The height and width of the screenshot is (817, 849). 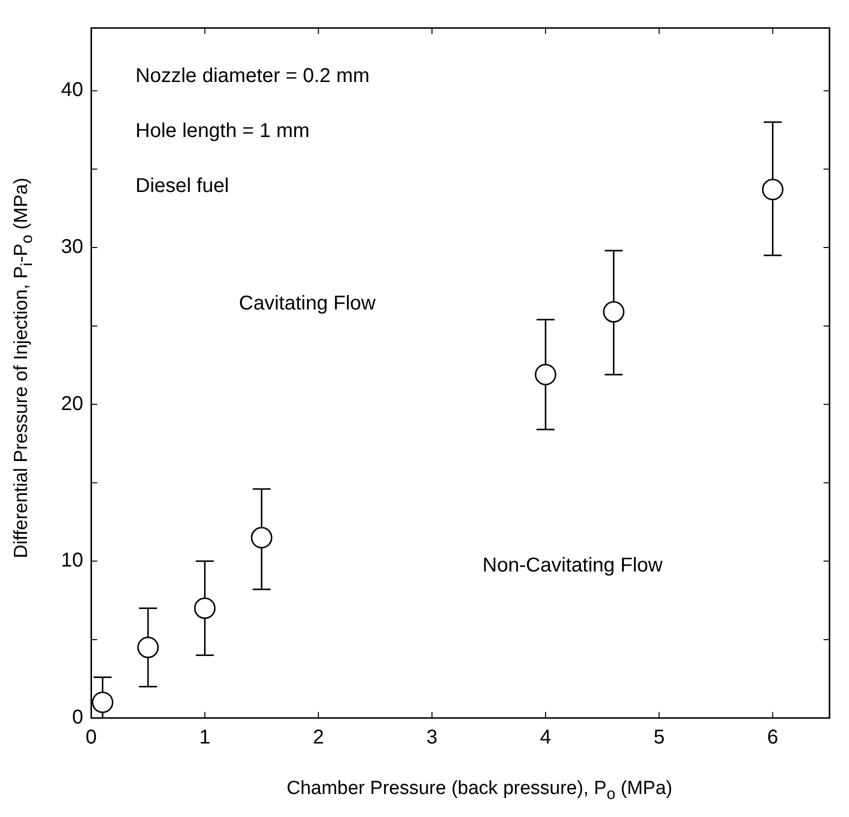 I want to click on annotation: Cavitating Flow, so click(x=307, y=303).